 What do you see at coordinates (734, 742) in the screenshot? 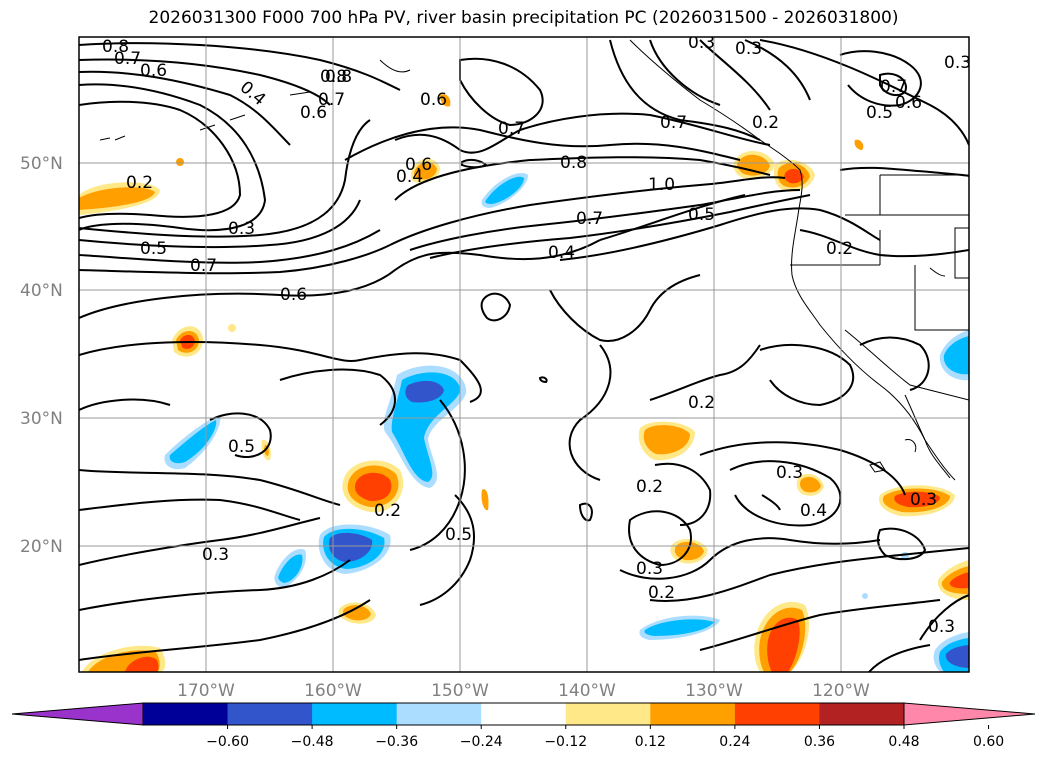
I see `colorbar-tick-label: 0.24` at bounding box center [734, 742].